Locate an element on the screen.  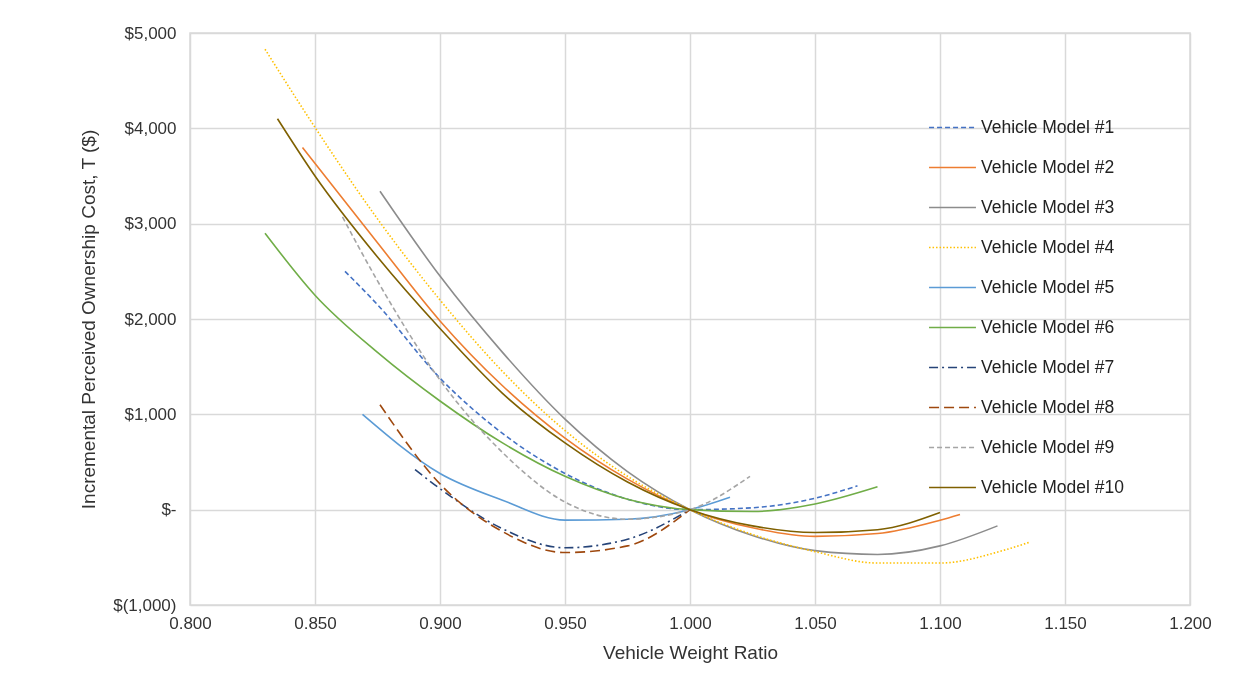
legend-label: Vehicle Model #9 is located at coordinates (1048, 446).